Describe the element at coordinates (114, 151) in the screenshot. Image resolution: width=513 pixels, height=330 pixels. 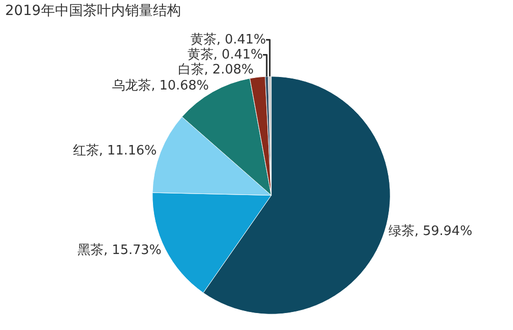
I see `slice-label: 红茶, 11.16%` at that location.